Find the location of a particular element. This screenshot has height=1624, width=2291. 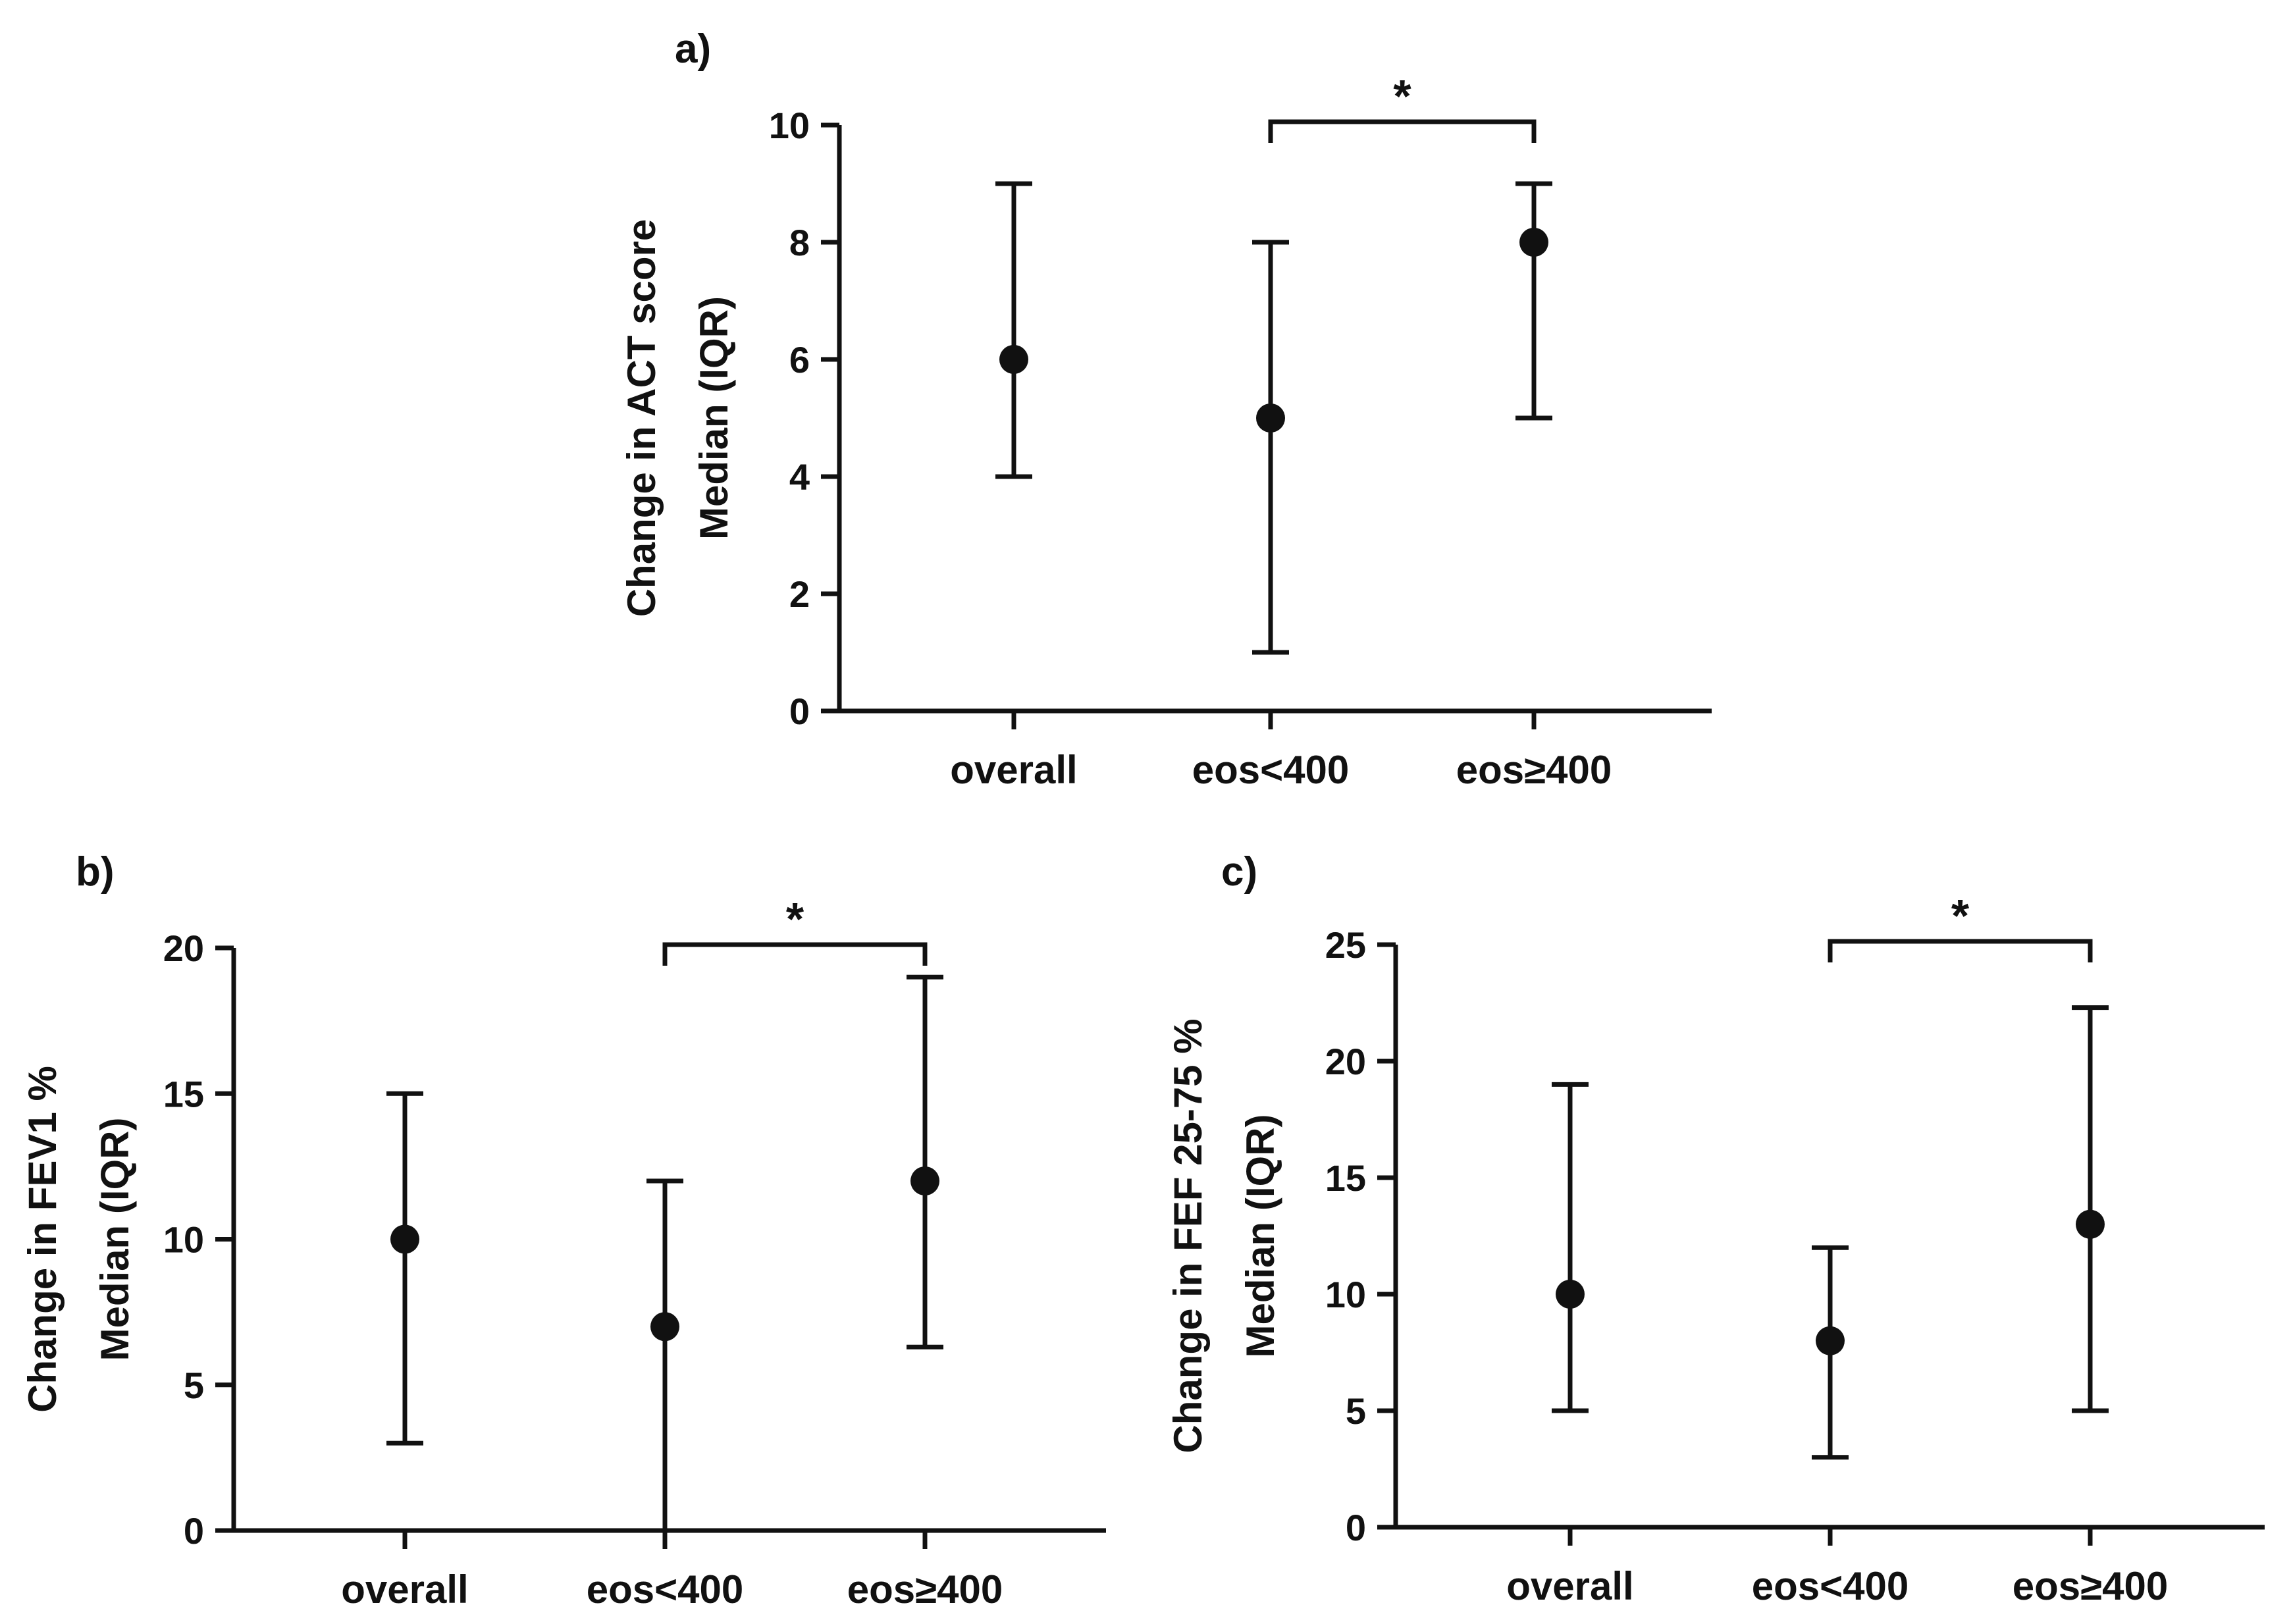

y-tick-label: 2 is located at coordinates (800, 594).